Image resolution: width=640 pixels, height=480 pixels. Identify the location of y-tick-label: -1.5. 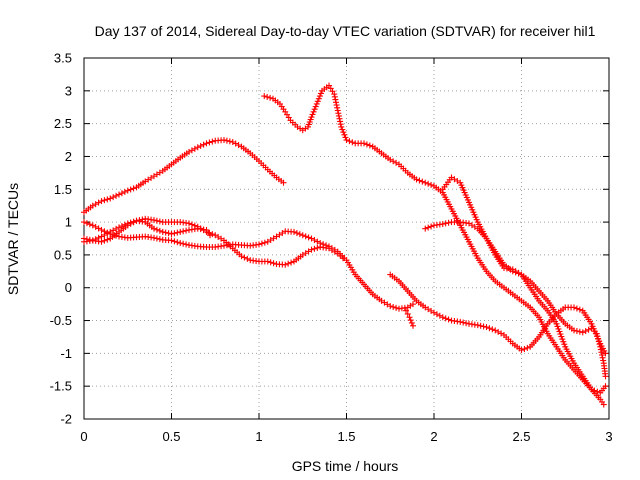
(61, 386).